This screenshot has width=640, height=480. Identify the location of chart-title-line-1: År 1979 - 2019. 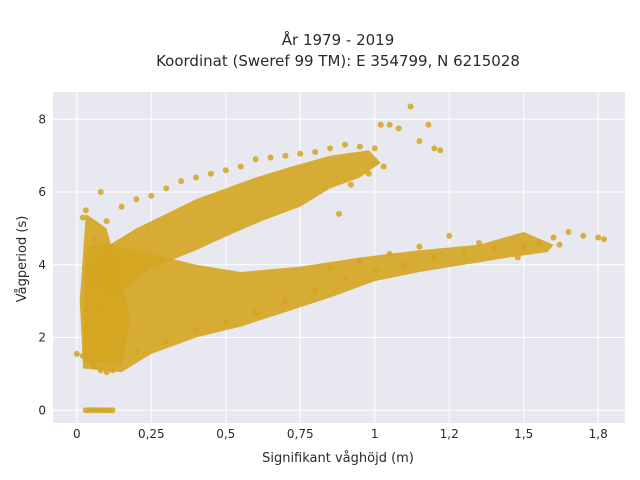
(338, 39).